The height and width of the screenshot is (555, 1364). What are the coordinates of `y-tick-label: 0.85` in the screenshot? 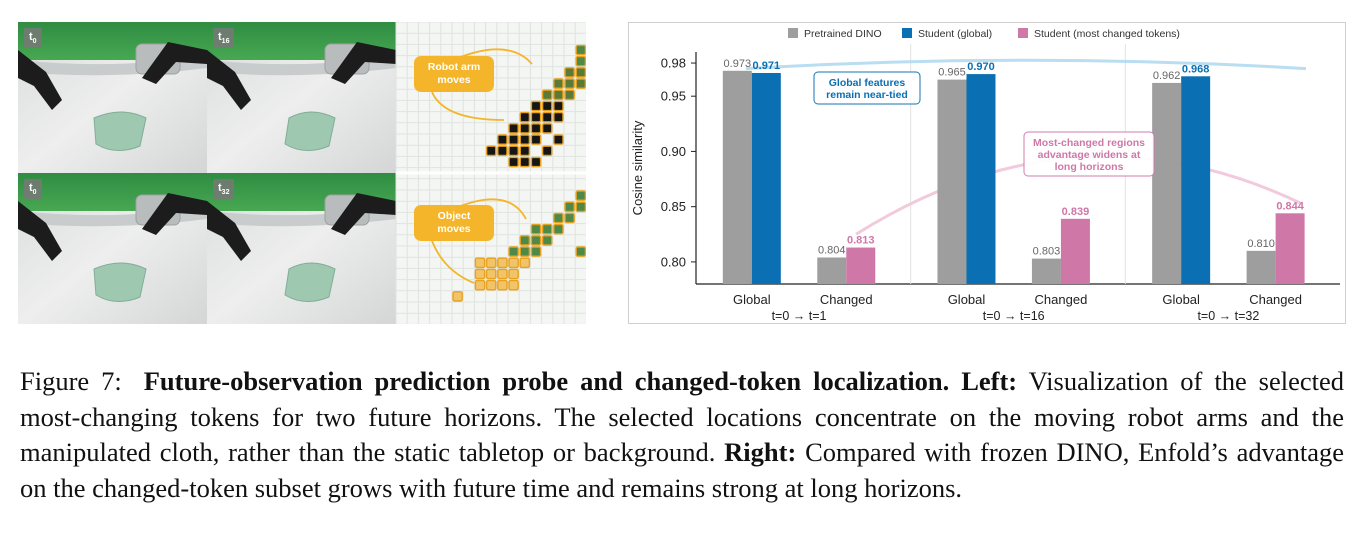 It's located at (673, 206).